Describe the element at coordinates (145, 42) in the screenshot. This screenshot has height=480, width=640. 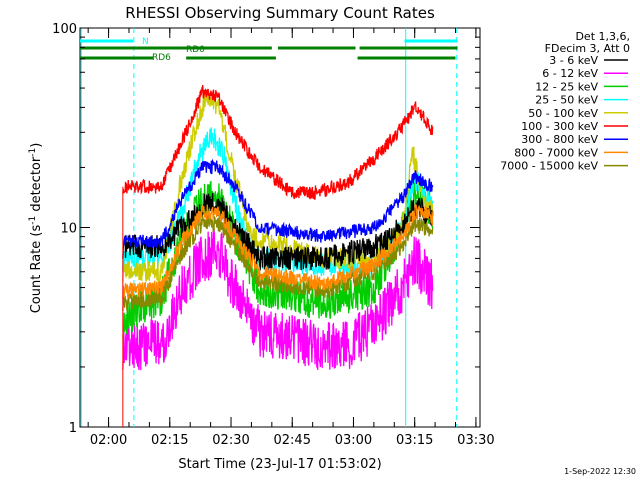
I see `flag-label-n: N` at that location.